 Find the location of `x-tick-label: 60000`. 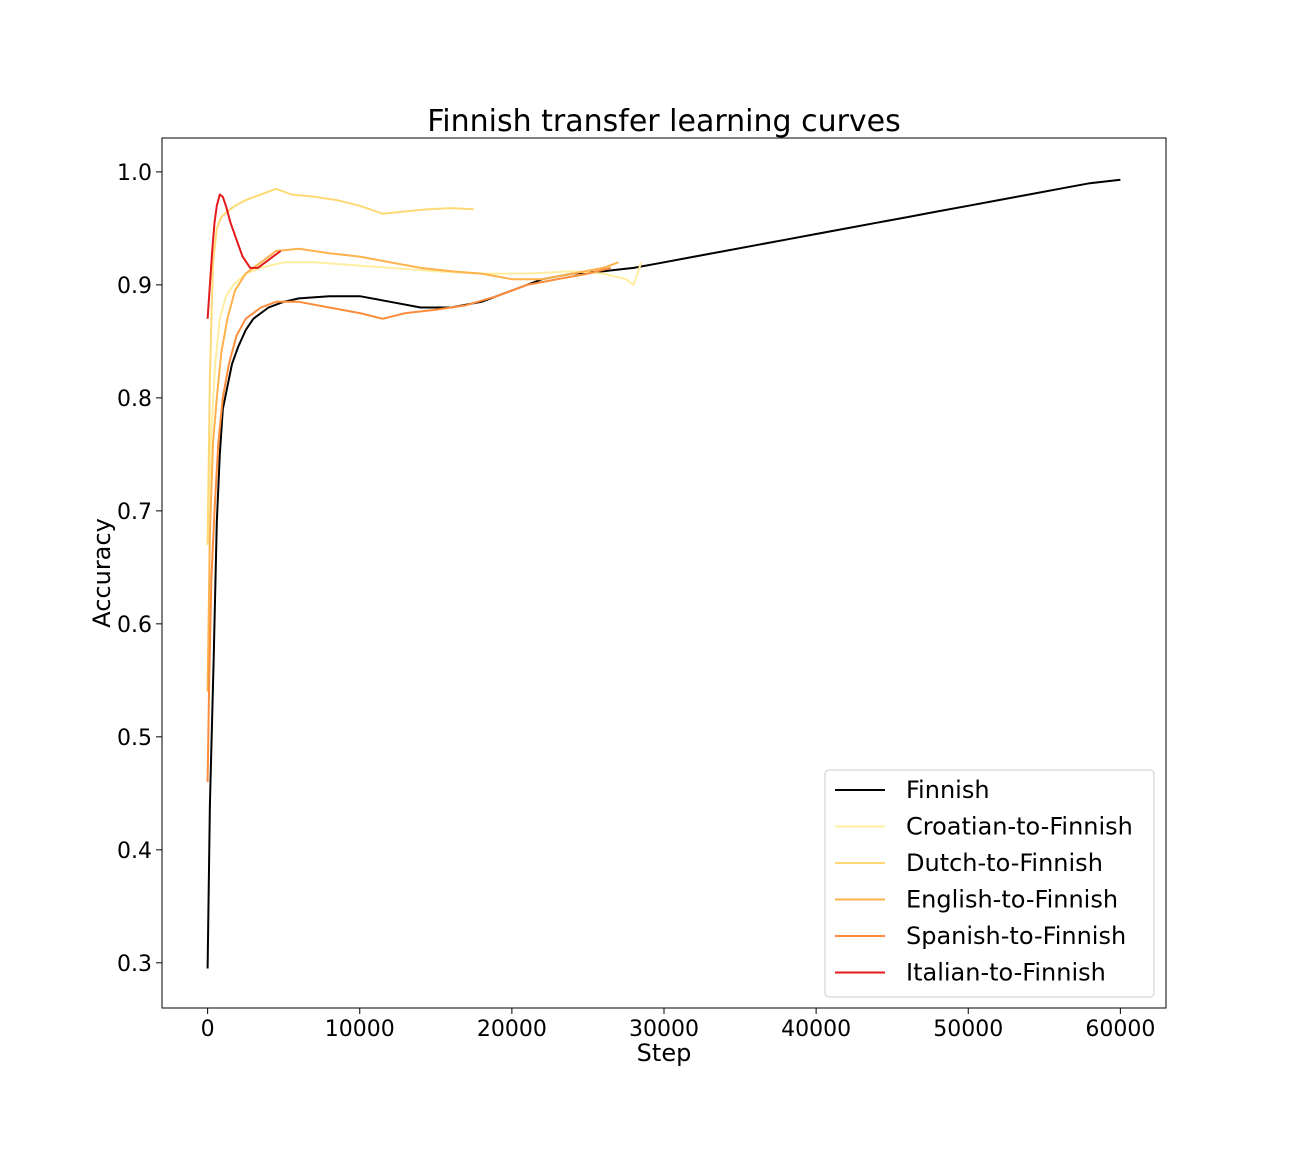

x-tick-label: 60000 is located at coordinates (1120, 1029).